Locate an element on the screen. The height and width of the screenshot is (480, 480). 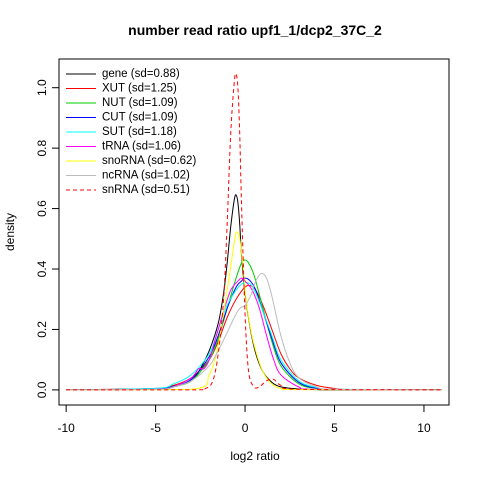
y-axis-label: density is located at coordinates (10, 232).